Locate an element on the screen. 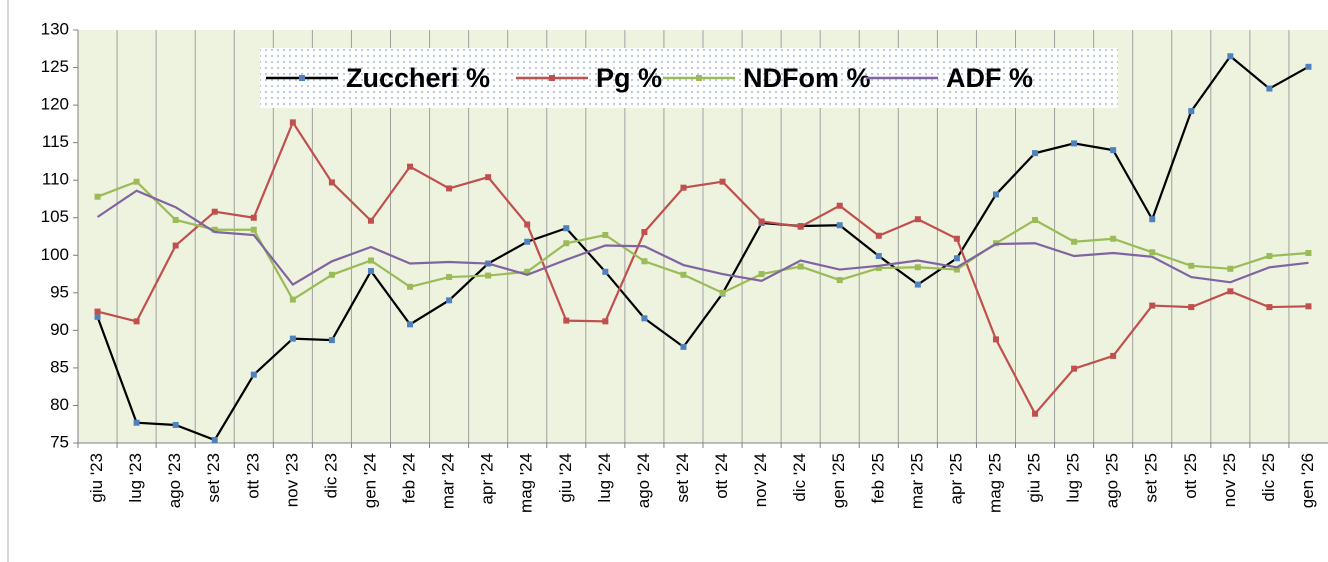 The width and height of the screenshot is (1328, 562). x-tick-label: dic 23 is located at coordinates (330, 475).